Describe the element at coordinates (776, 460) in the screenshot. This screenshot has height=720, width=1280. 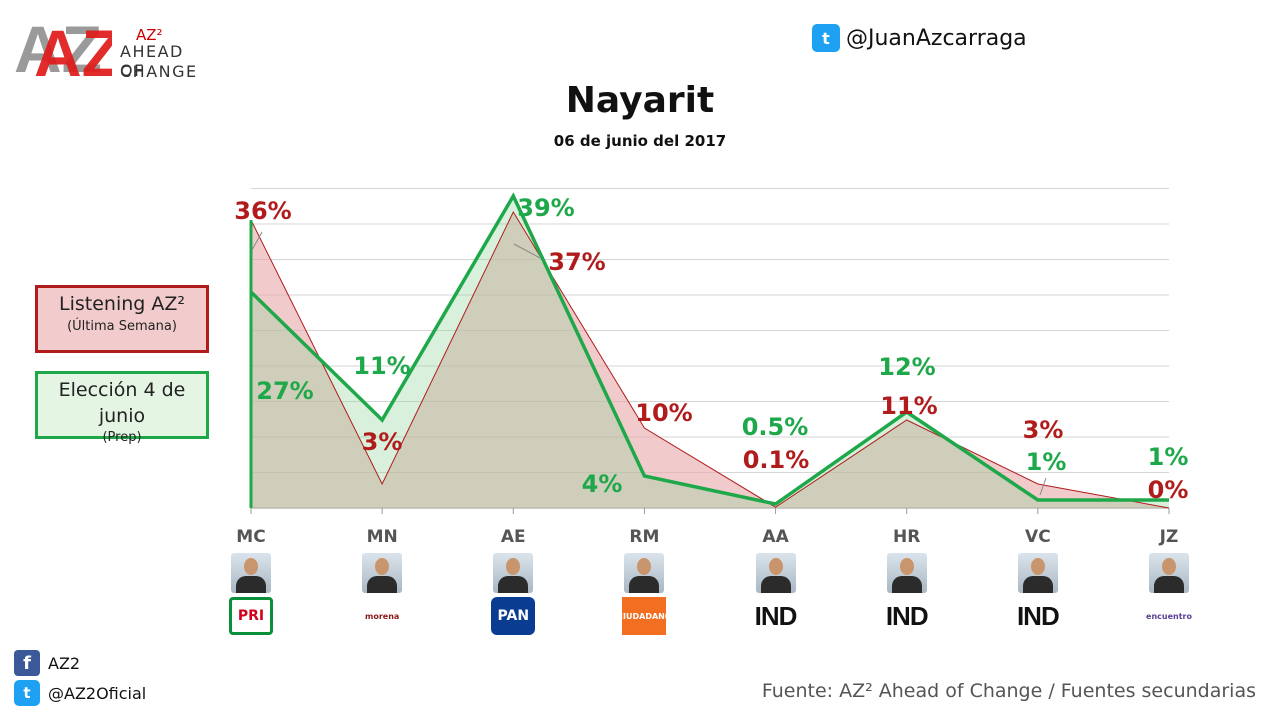
I see `data-label-listening-AA: 0.1%` at that location.